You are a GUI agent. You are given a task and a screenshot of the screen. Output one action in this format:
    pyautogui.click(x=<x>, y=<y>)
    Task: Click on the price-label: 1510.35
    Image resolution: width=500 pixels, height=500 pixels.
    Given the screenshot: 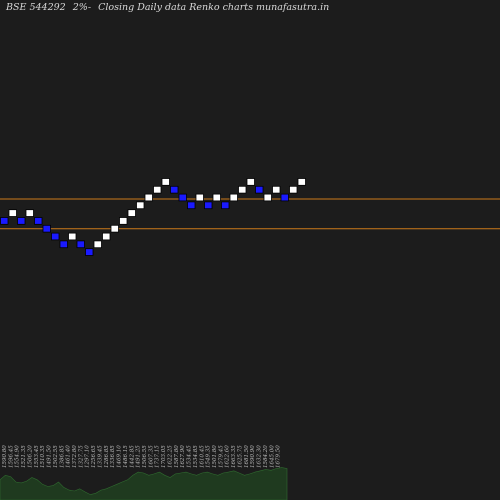 What is the action you would take?
    pyautogui.click(x=43, y=456)
    